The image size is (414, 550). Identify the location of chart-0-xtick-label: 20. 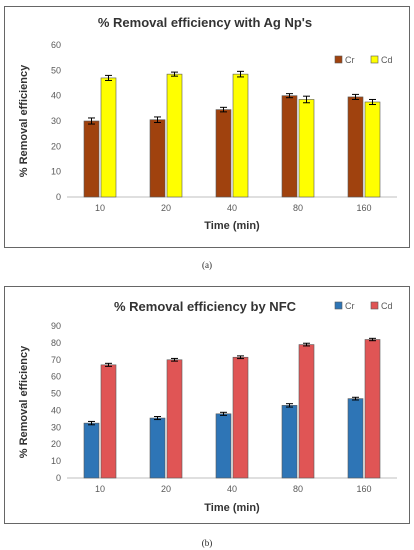
(166, 208).